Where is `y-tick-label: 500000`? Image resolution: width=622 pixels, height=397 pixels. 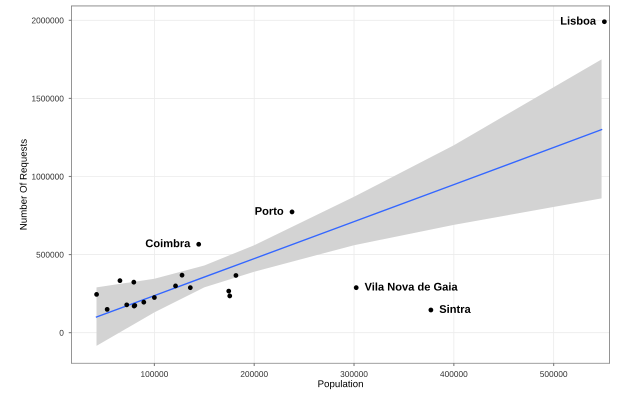
y-tick-label: 500000 is located at coordinates (50, 255).